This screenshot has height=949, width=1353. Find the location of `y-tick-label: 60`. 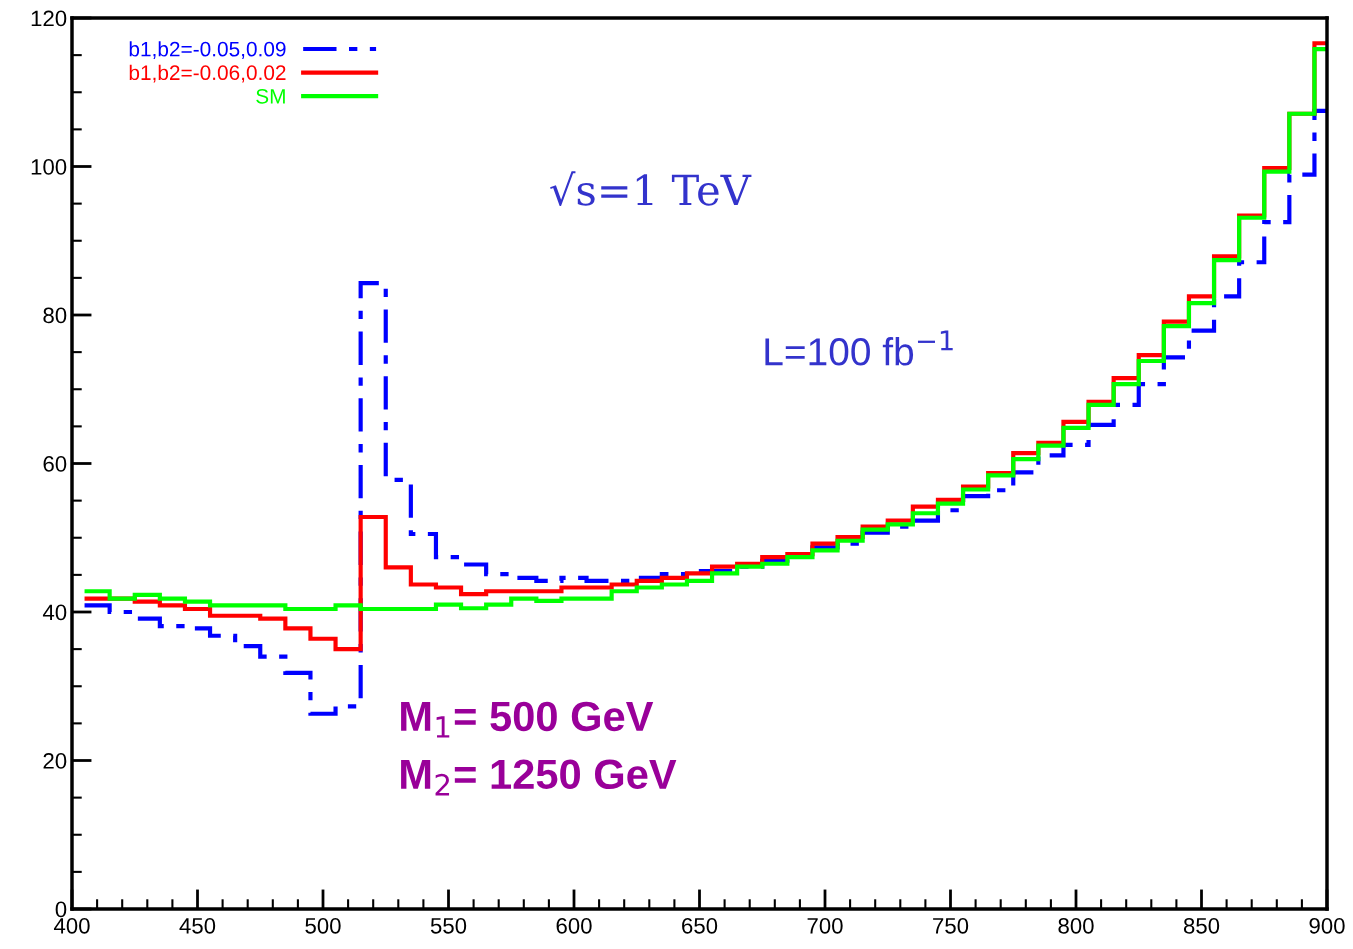

y-tick-label: 60 is located at coordinates (55, 464).